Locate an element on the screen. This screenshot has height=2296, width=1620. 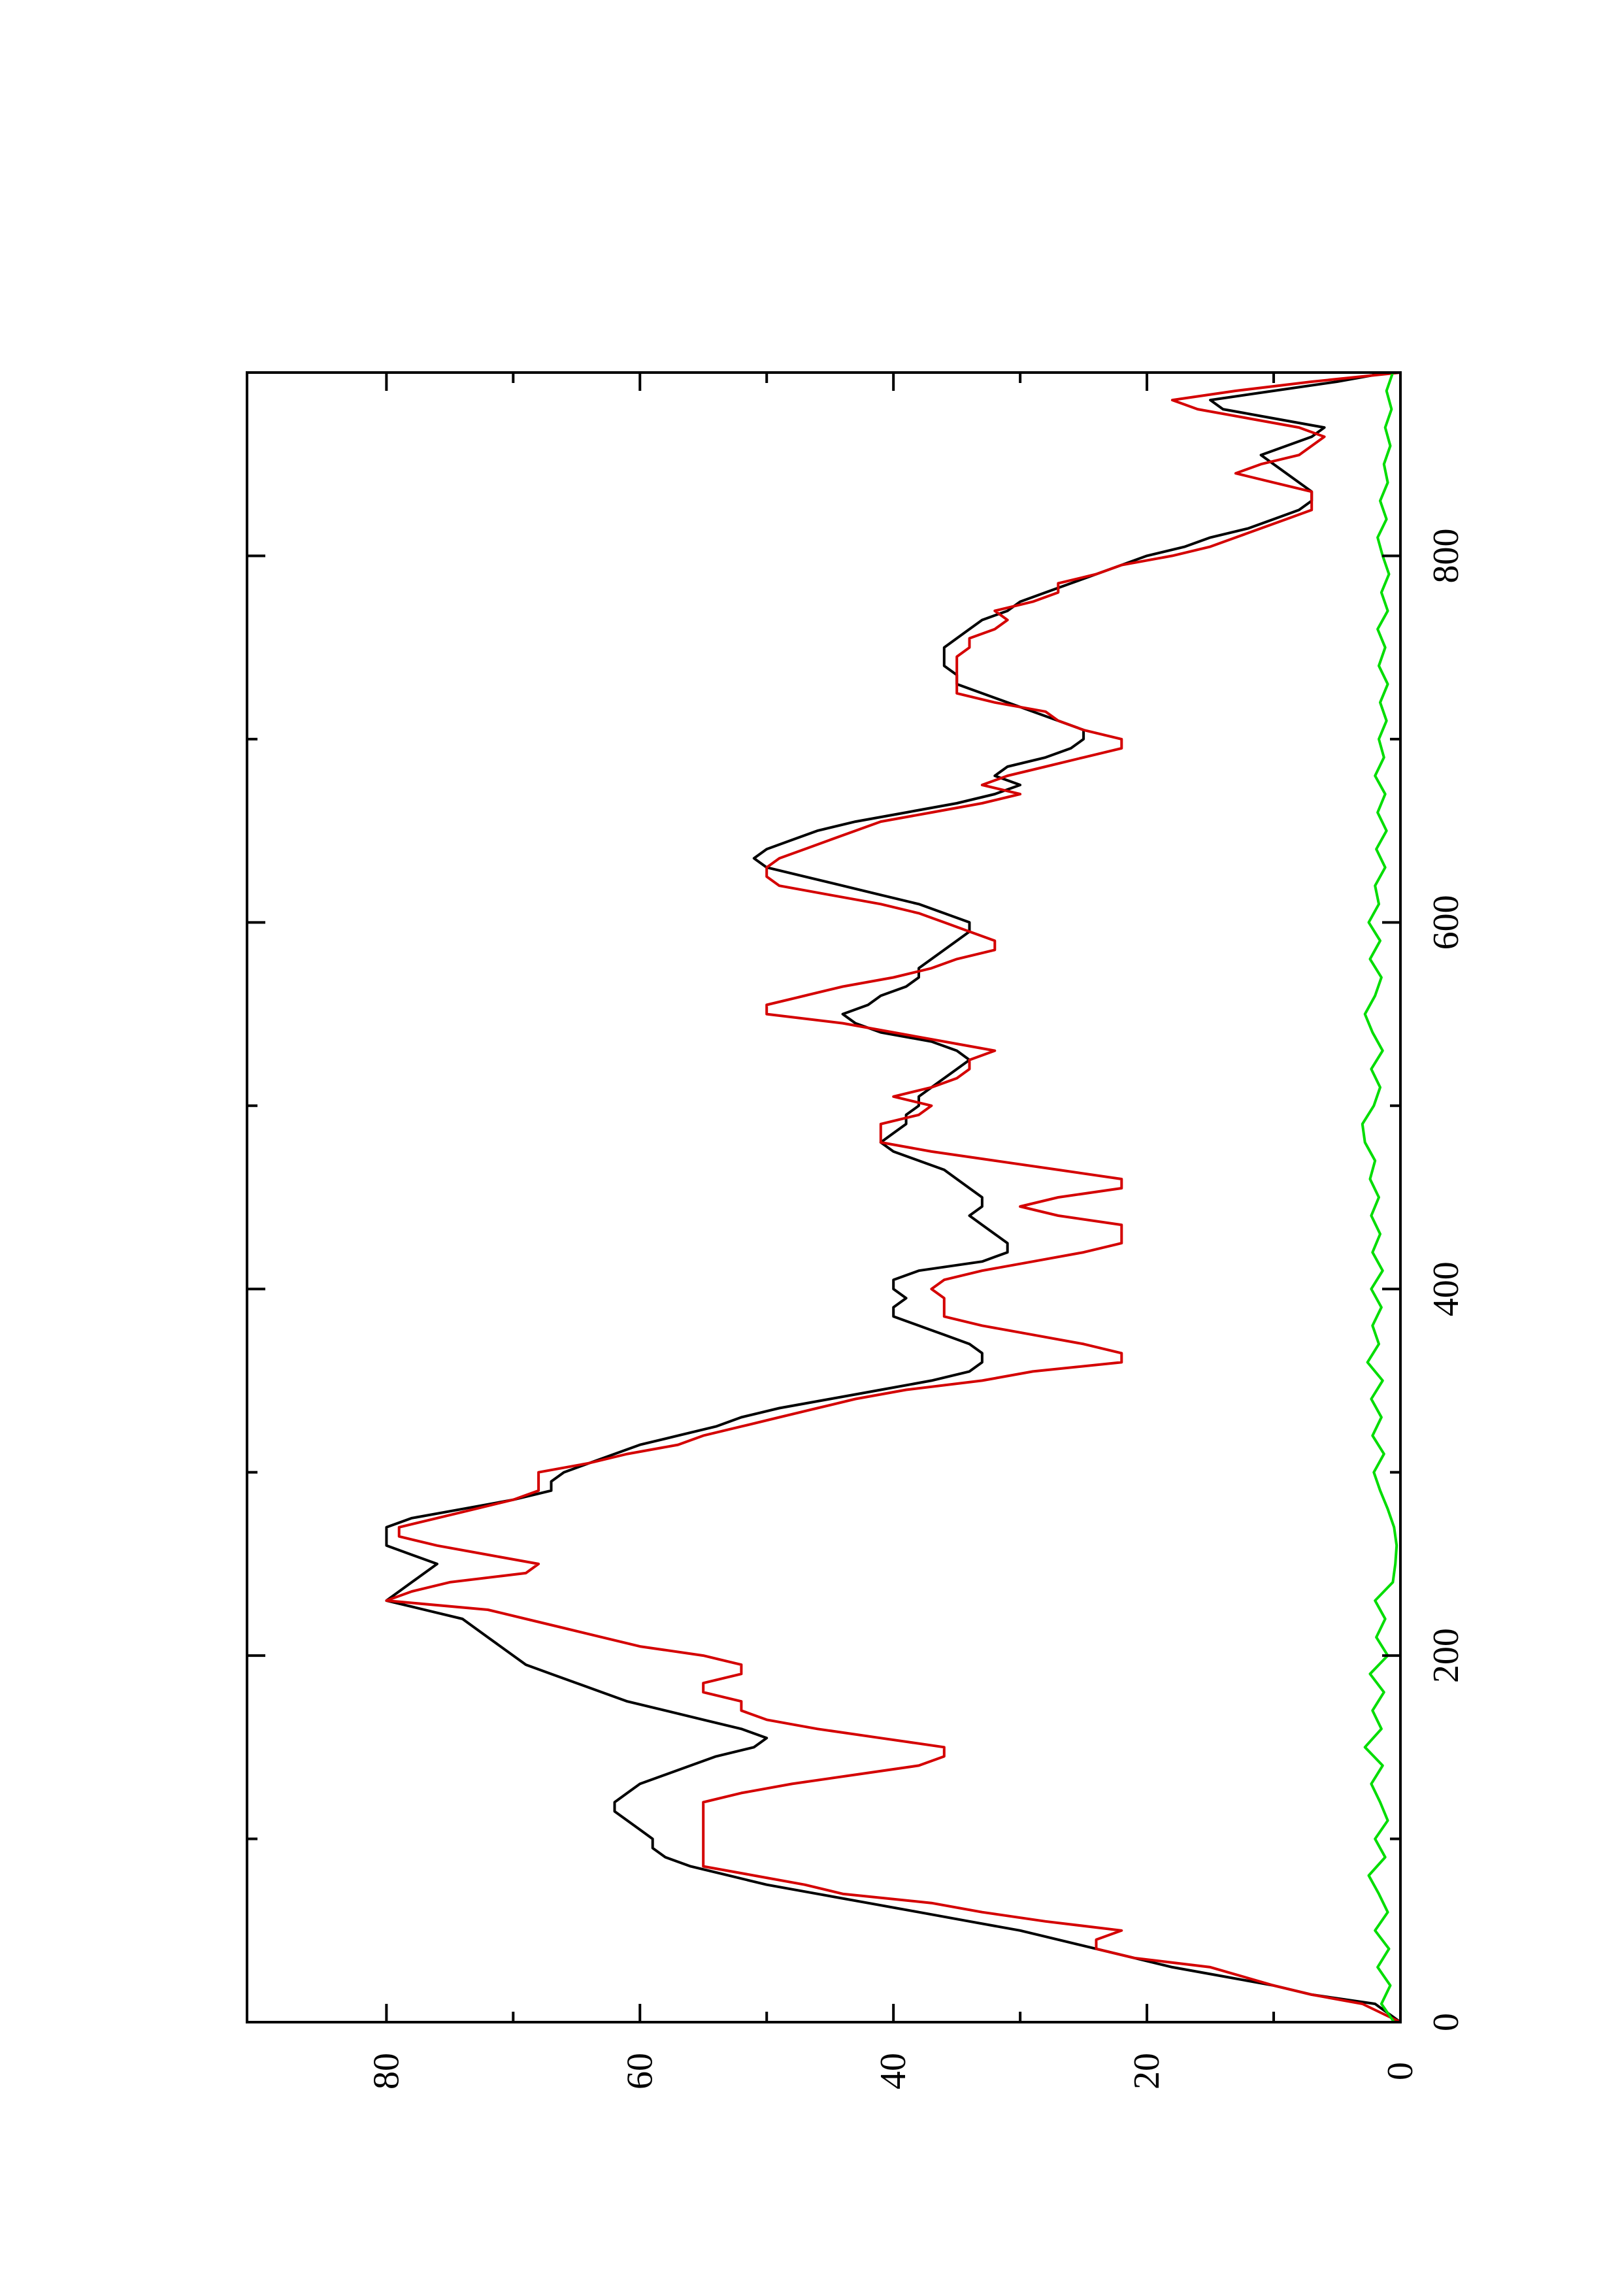
x-tick-label: 400 is located at coordinates (1446, 1288).